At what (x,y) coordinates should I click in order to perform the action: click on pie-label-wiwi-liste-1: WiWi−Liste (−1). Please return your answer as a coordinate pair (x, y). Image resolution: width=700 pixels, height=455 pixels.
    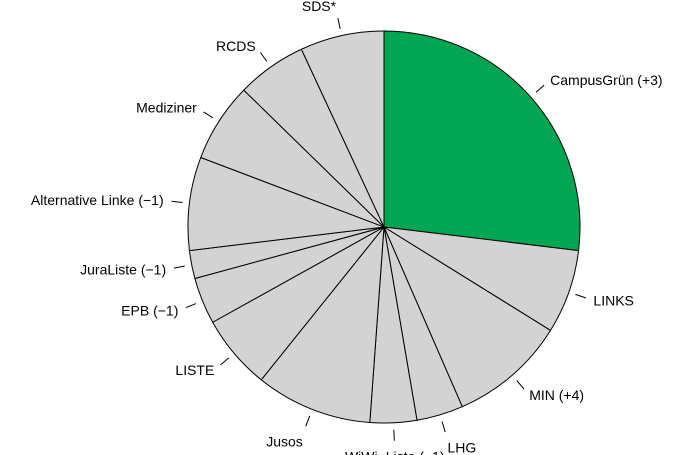
    Looking at the image, I should click on (395, 452).